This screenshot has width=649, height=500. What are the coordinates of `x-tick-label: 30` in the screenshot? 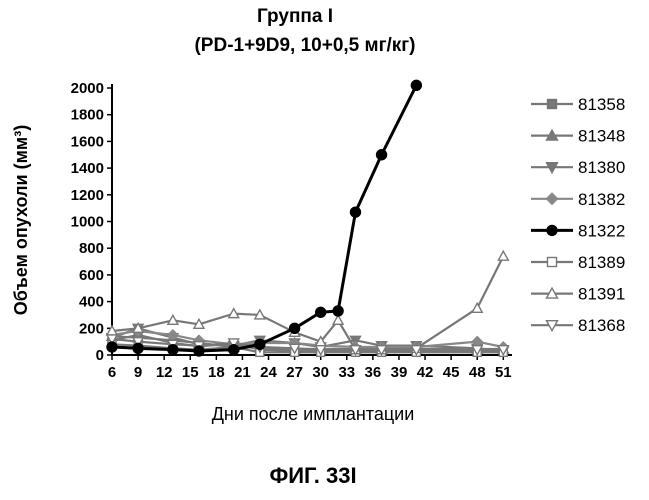 It's located at (320, 372).